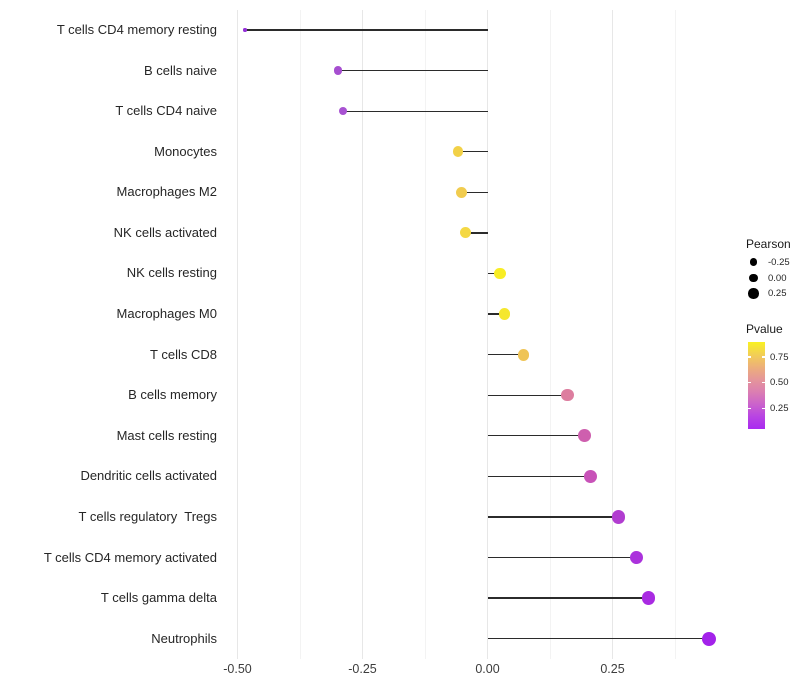  Describe the element at coordinates (148, 476) in the screenshot. I see `y-axis-label: Dendritic cells activated` at that location.